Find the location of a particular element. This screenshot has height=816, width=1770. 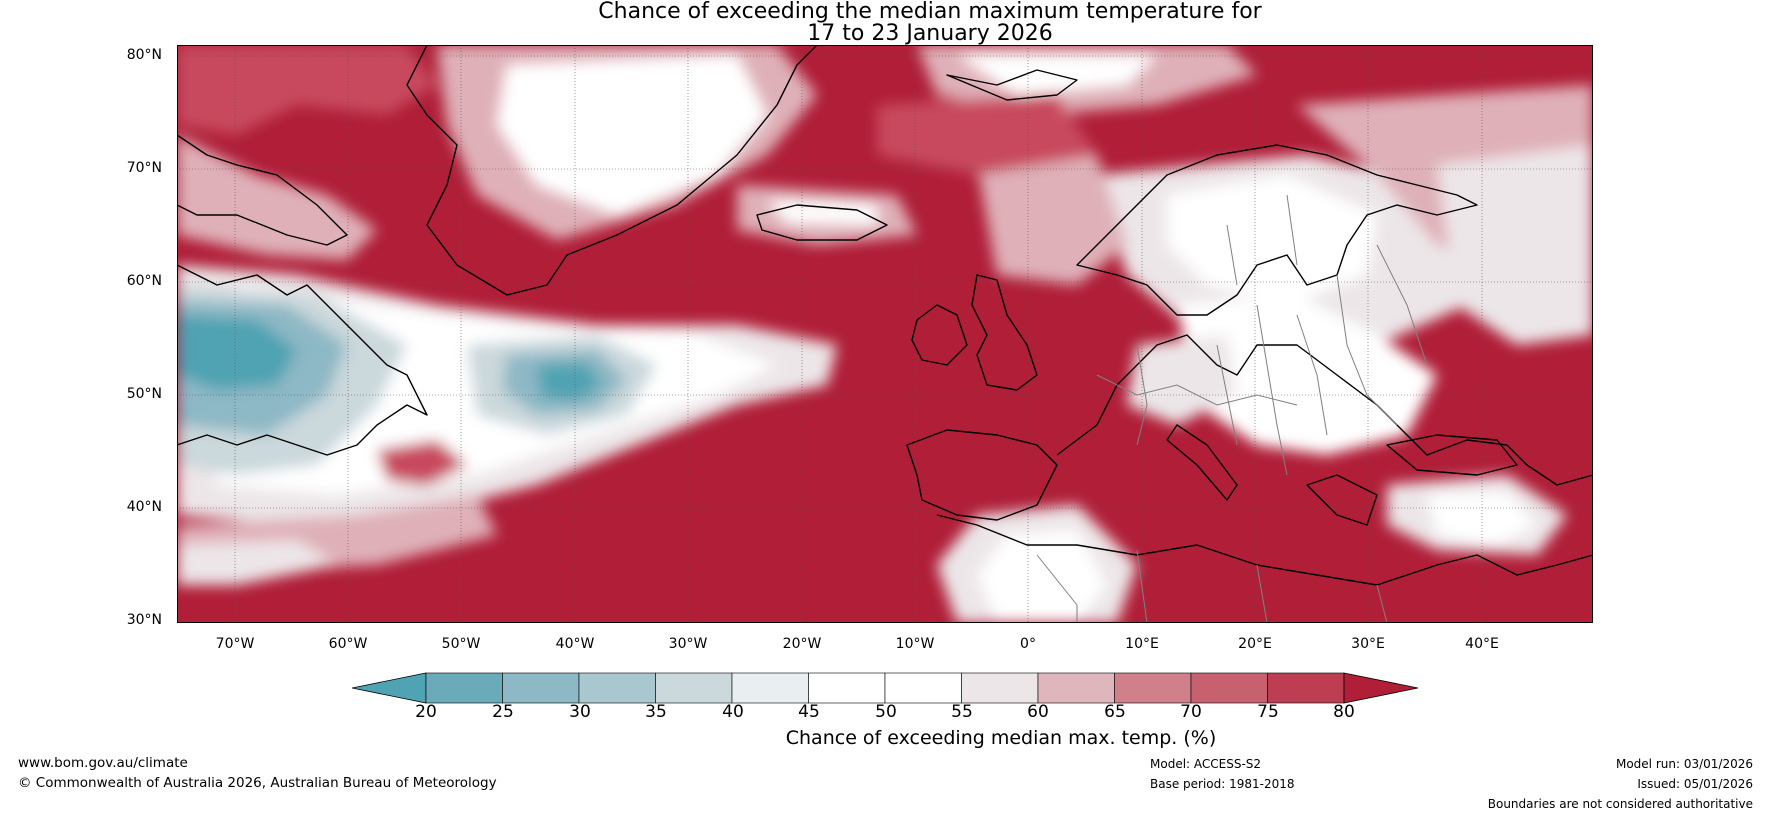

lon-label-30w: 30°W is located at coordinates (688, 644).